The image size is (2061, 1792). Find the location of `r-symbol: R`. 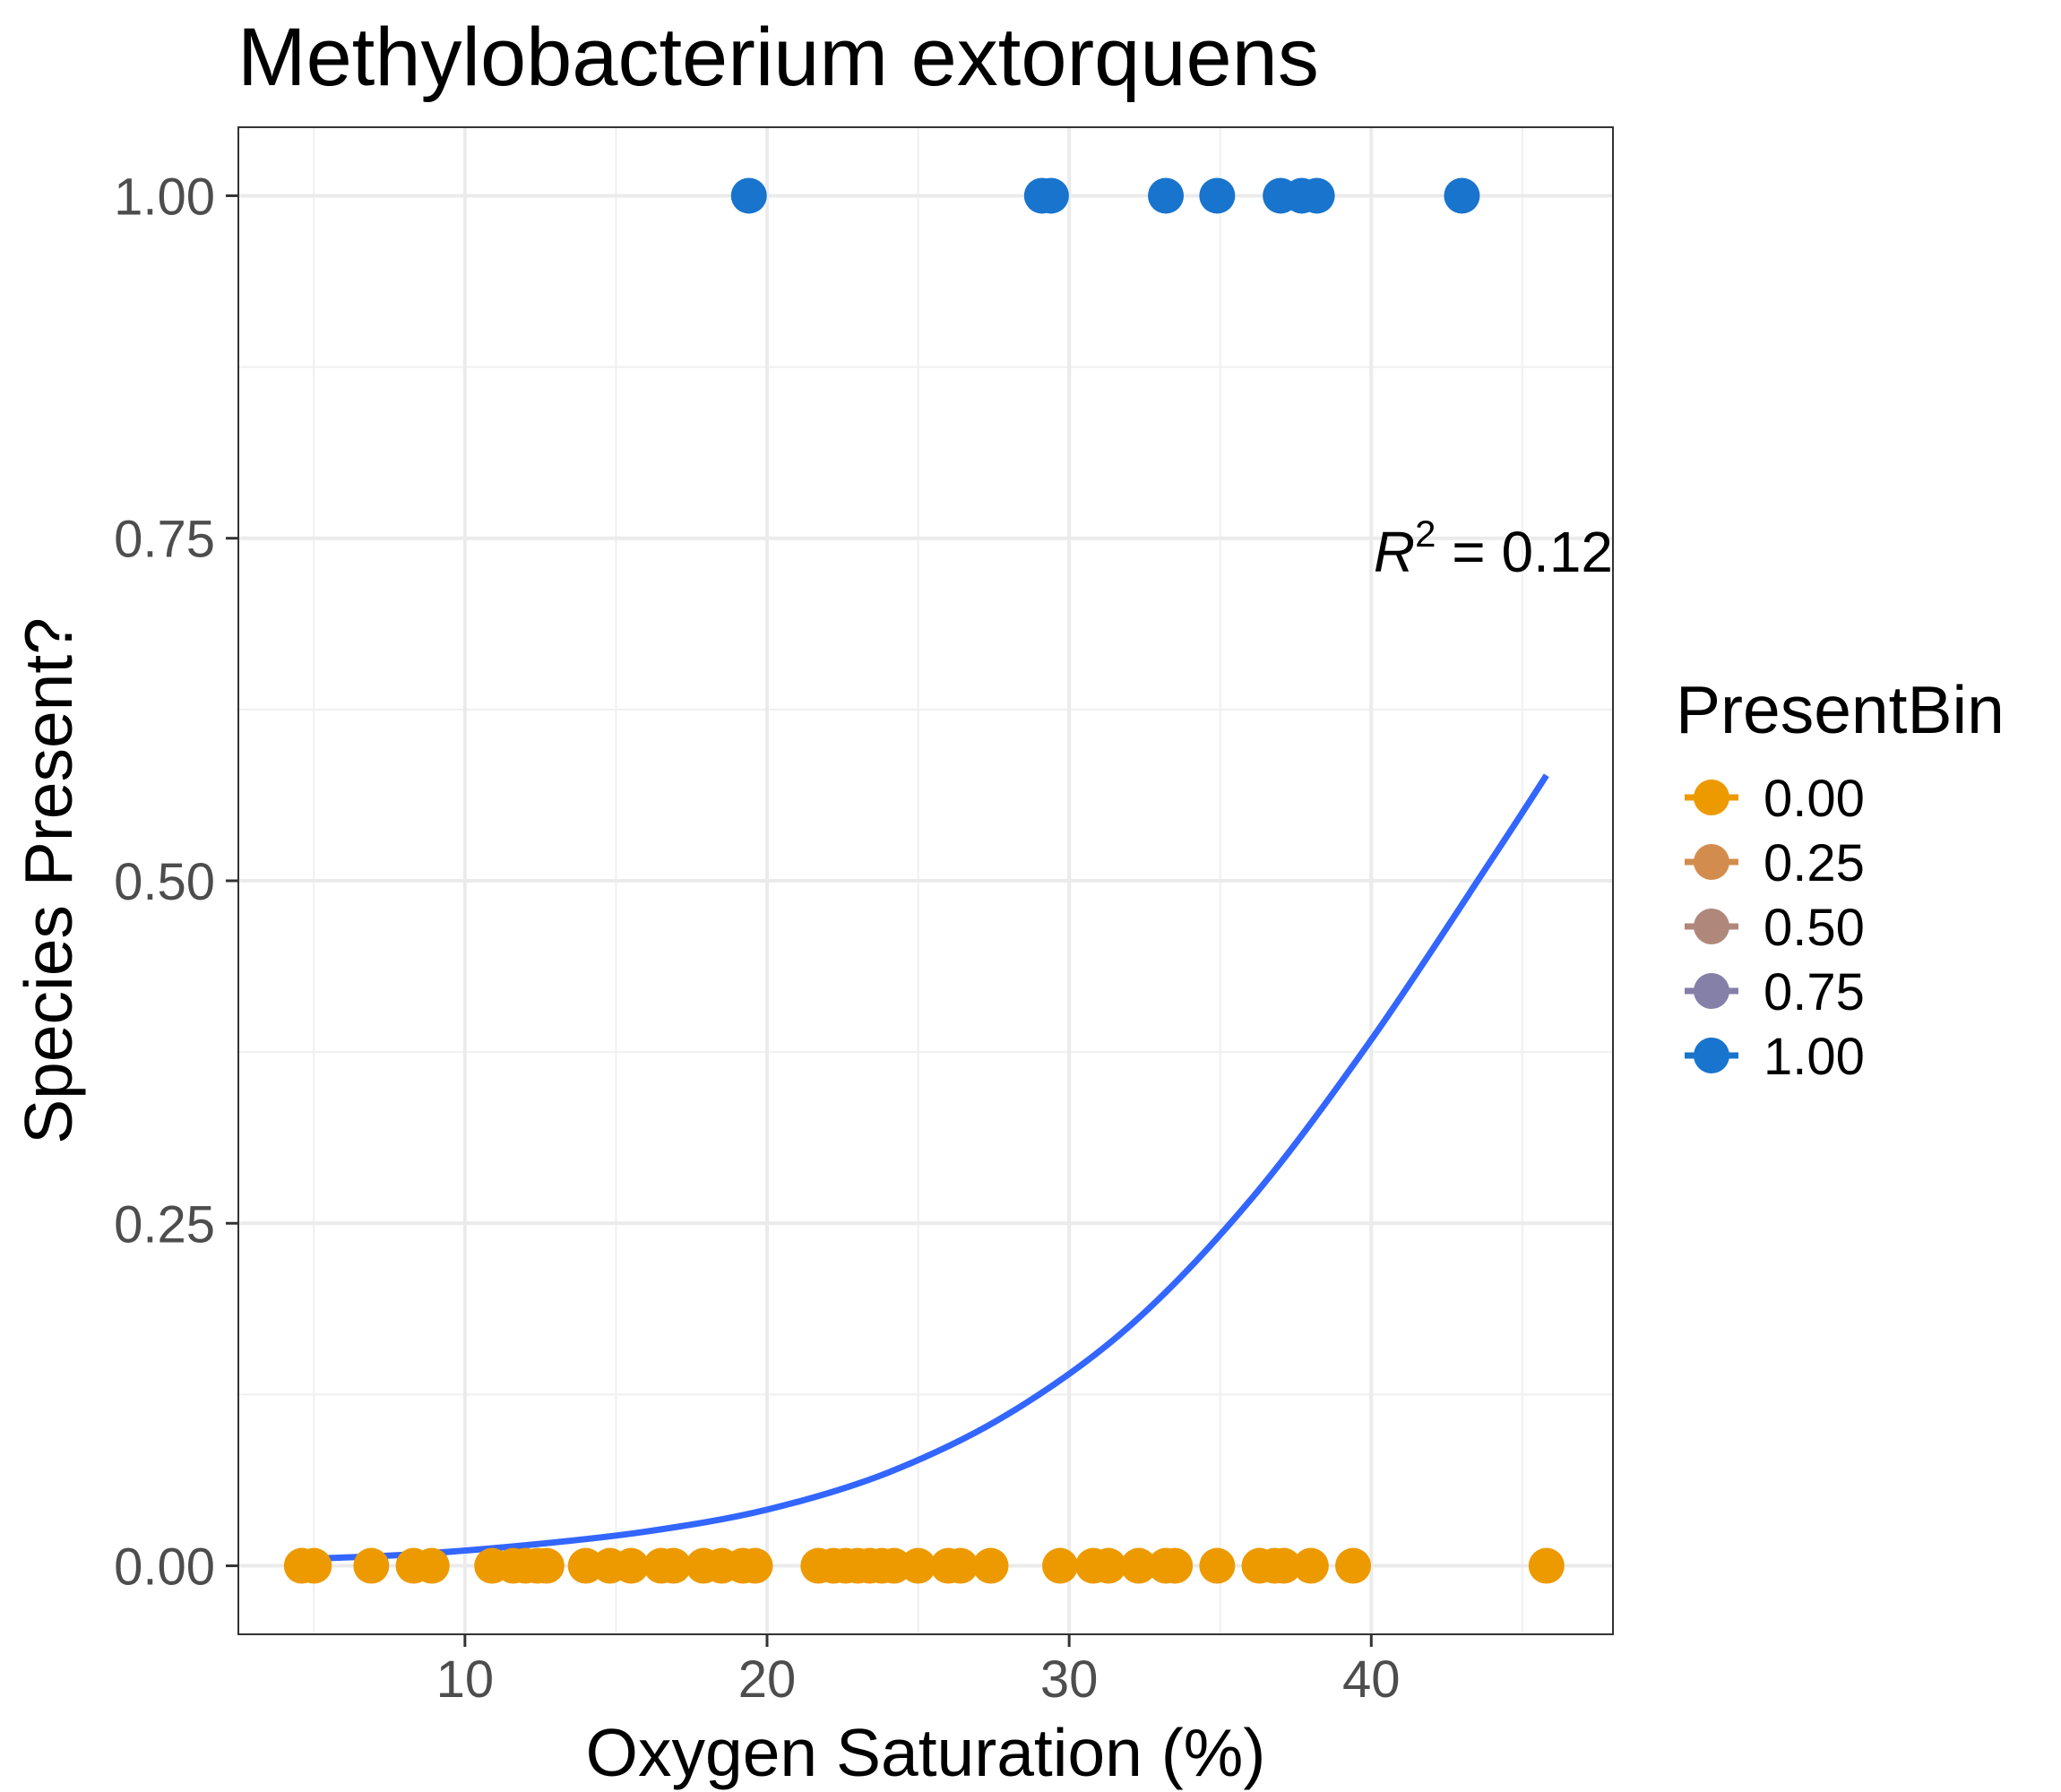

r-symbol: R is located at coordinates (1394, 552).